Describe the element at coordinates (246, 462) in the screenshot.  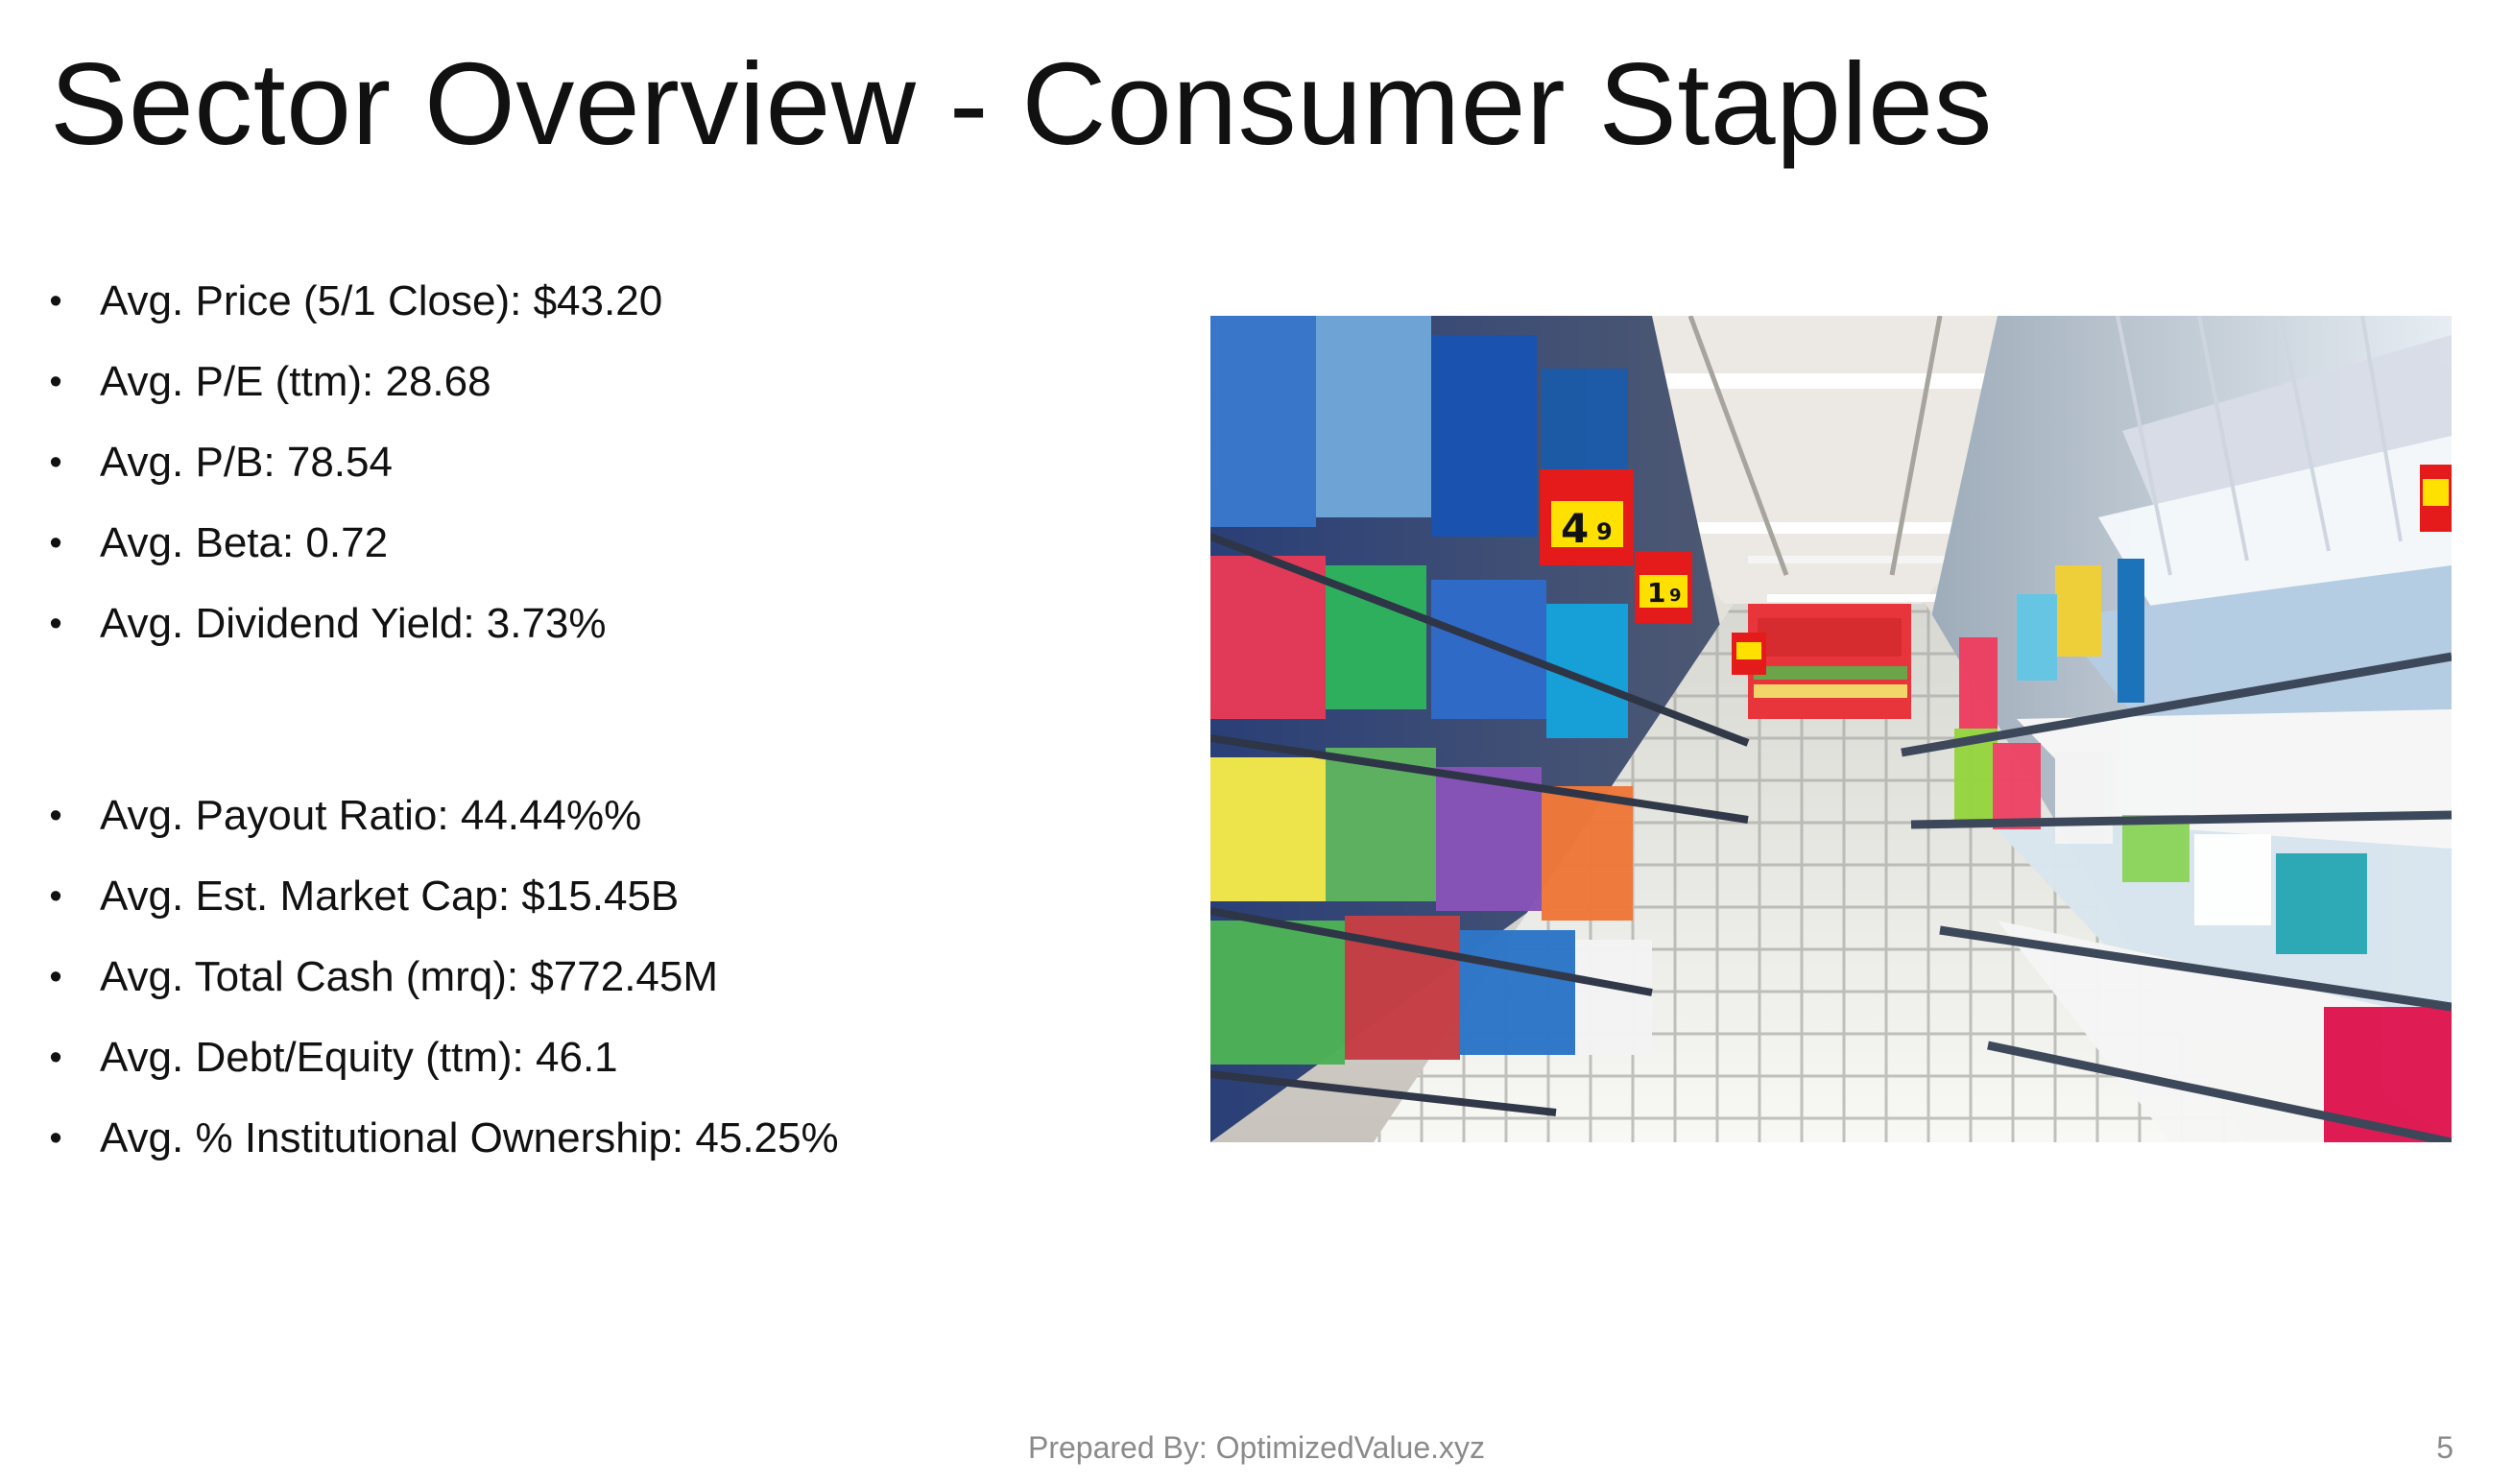
I see `bullet-text: Avg. P/B: 78.54` at that location.